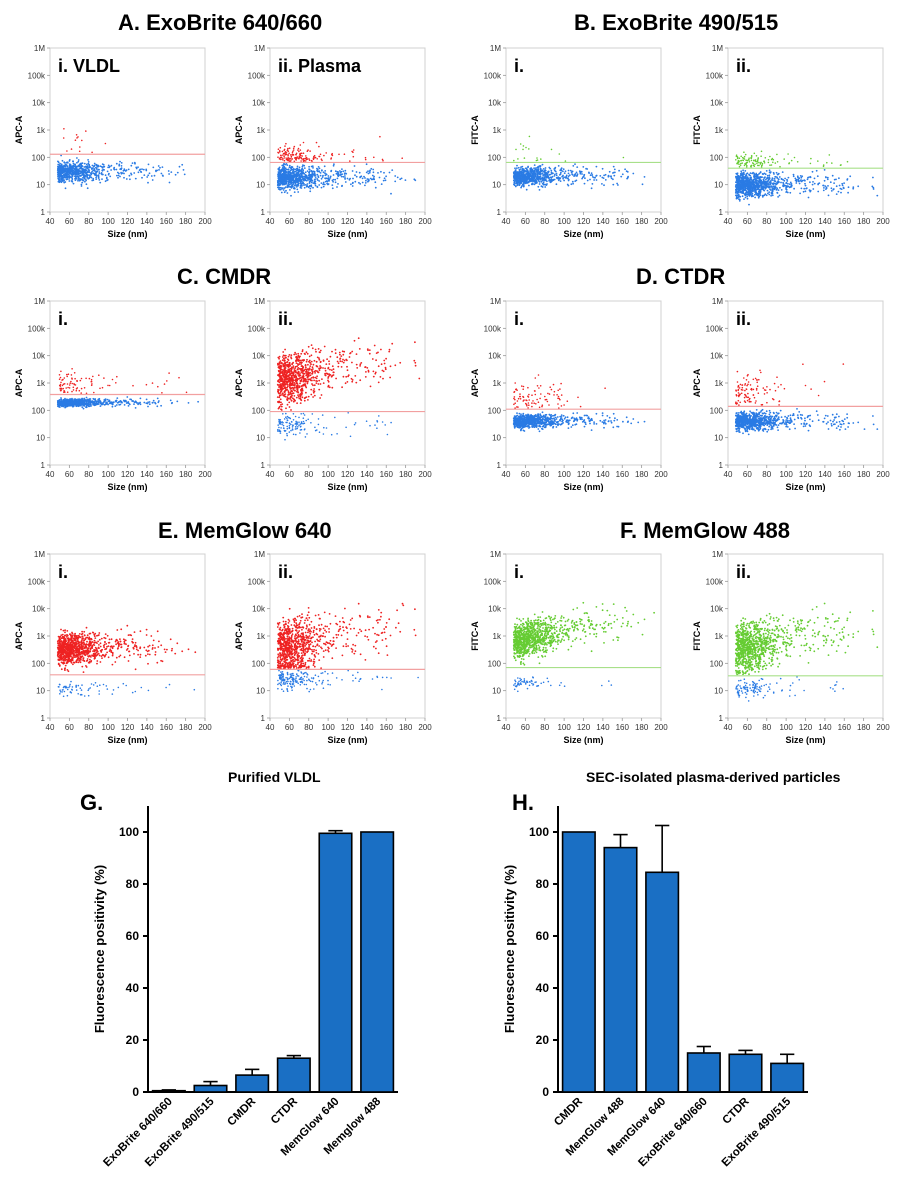 This screenshot has width=904, height=1198. Describe the element at coordinates (569, 148) in the screenshot. I see `scatter-series-green` at that location.